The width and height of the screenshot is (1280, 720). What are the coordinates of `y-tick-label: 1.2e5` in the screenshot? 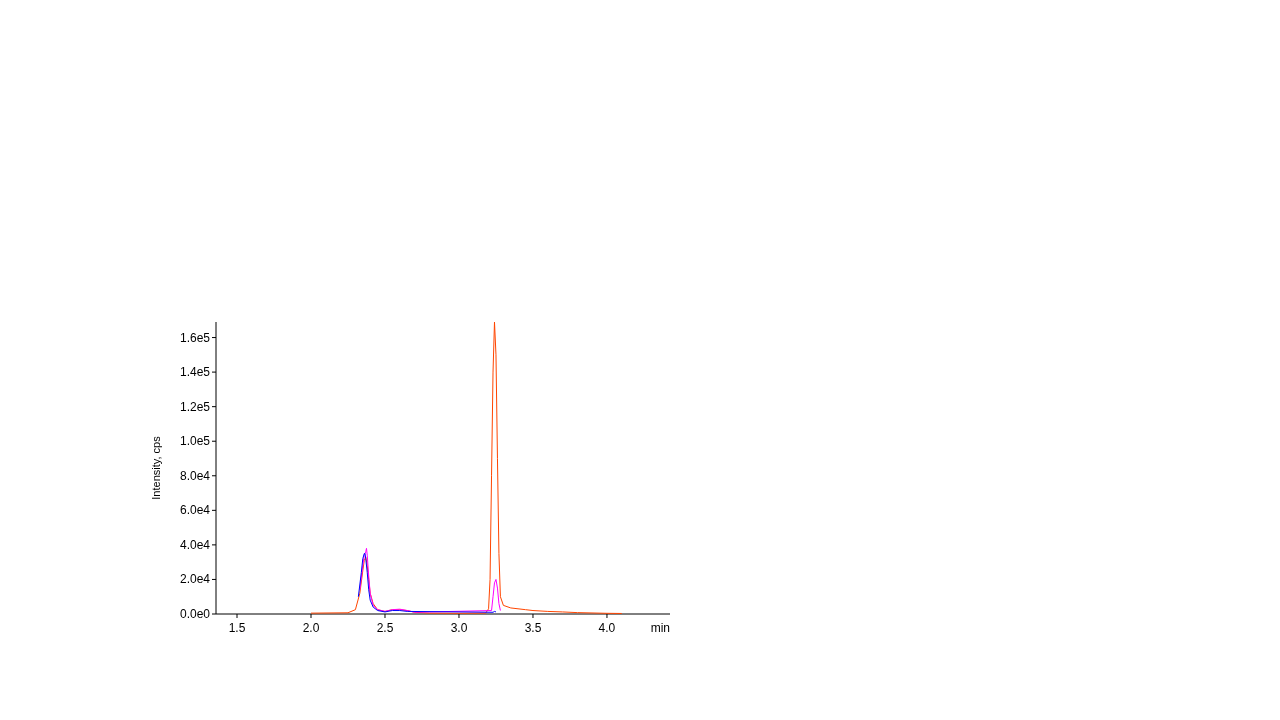 It's located at (195, 406).